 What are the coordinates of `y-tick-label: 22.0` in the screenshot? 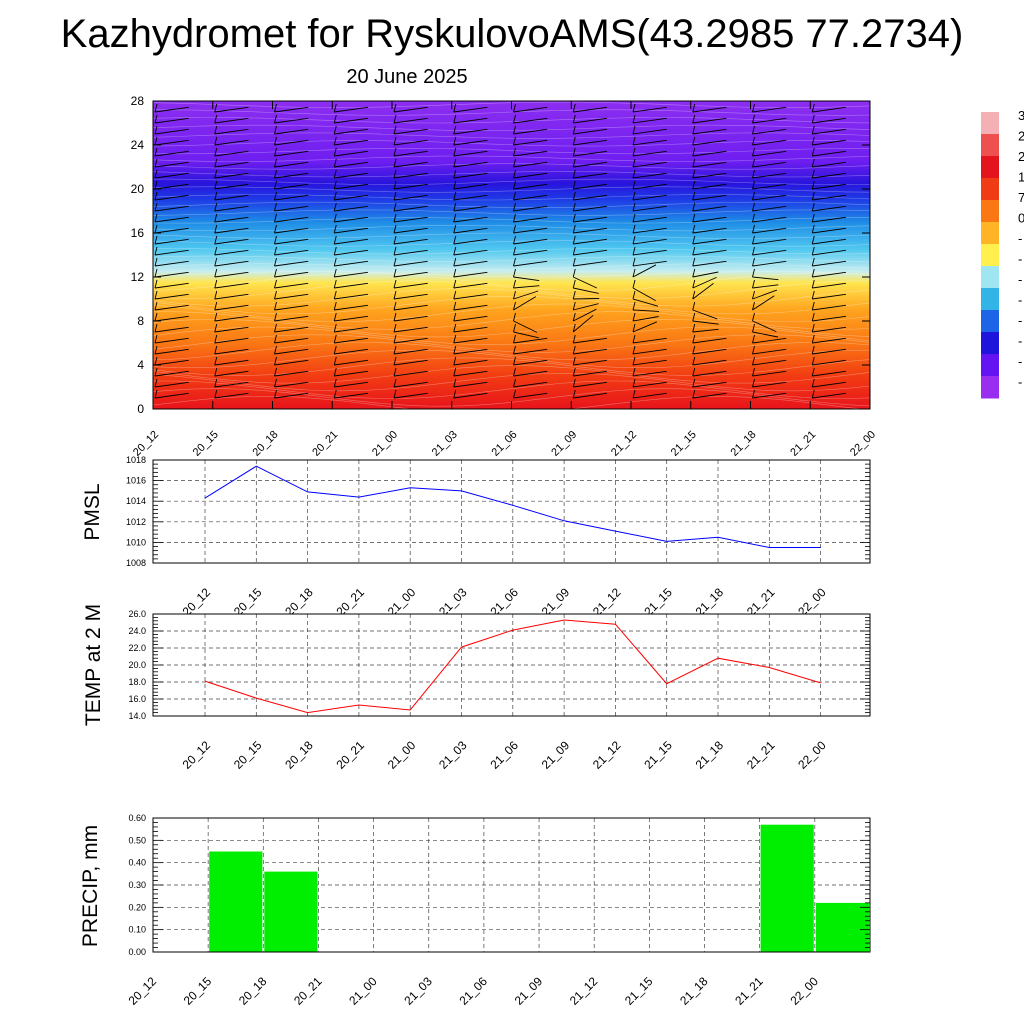 It's located at (137, 648).